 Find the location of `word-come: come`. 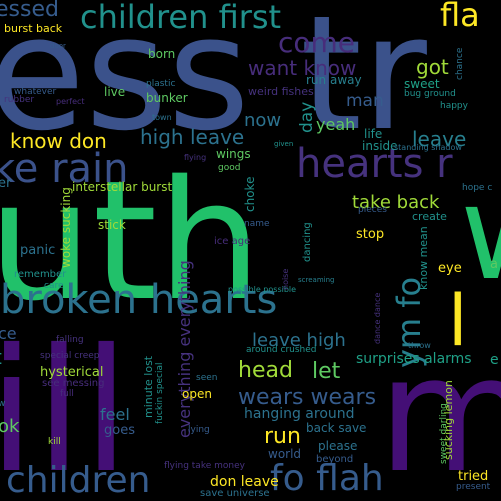

word-come: come is located at coordinates (316, 42).